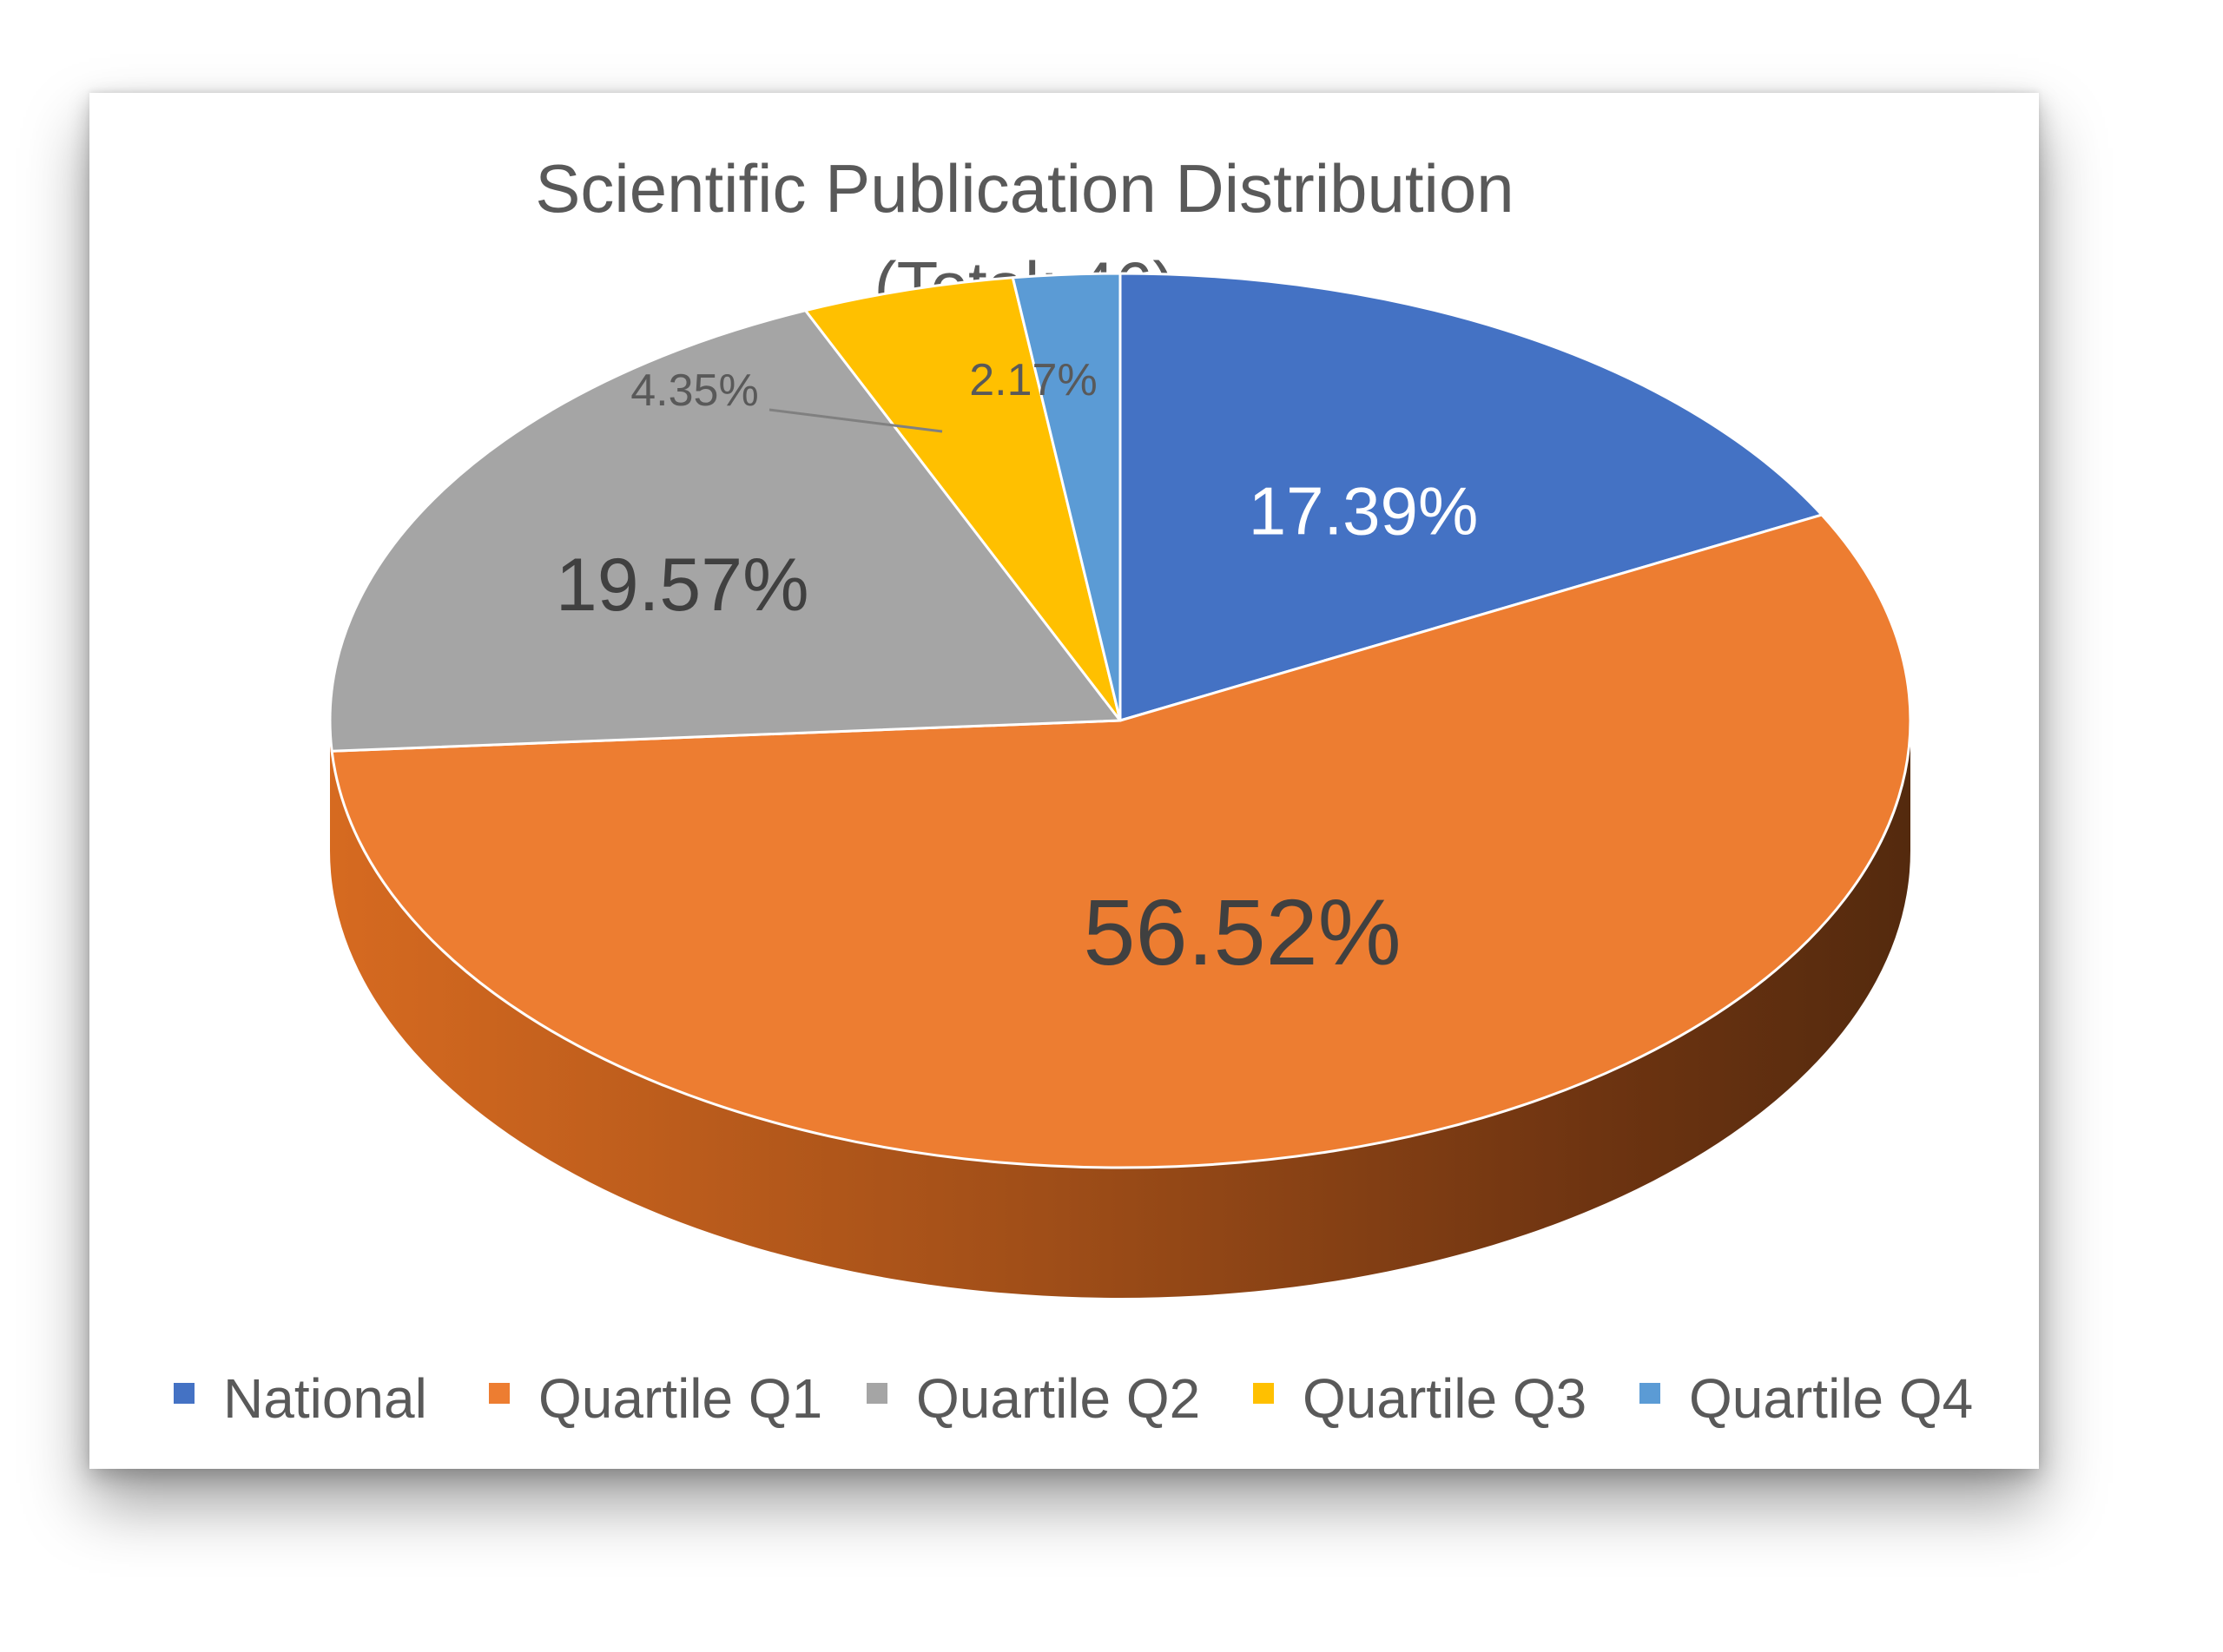 Image resolution: width=2223 pixels, height=1652 pixels. What do you see at coordinates (725, 531) in the screenshot?
I see `pie-slice-quartile-q2` at bounding box center [725, 531].